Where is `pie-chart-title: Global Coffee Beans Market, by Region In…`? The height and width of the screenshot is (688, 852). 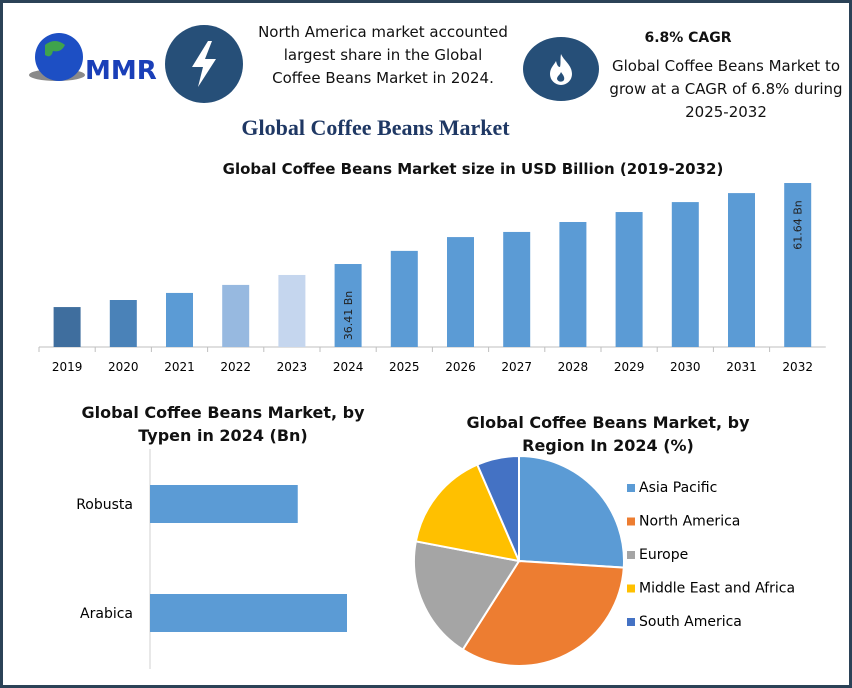 pie-chart-title: Global Coffee Beans Market, by Region In… is located at coordinates (608, 434).